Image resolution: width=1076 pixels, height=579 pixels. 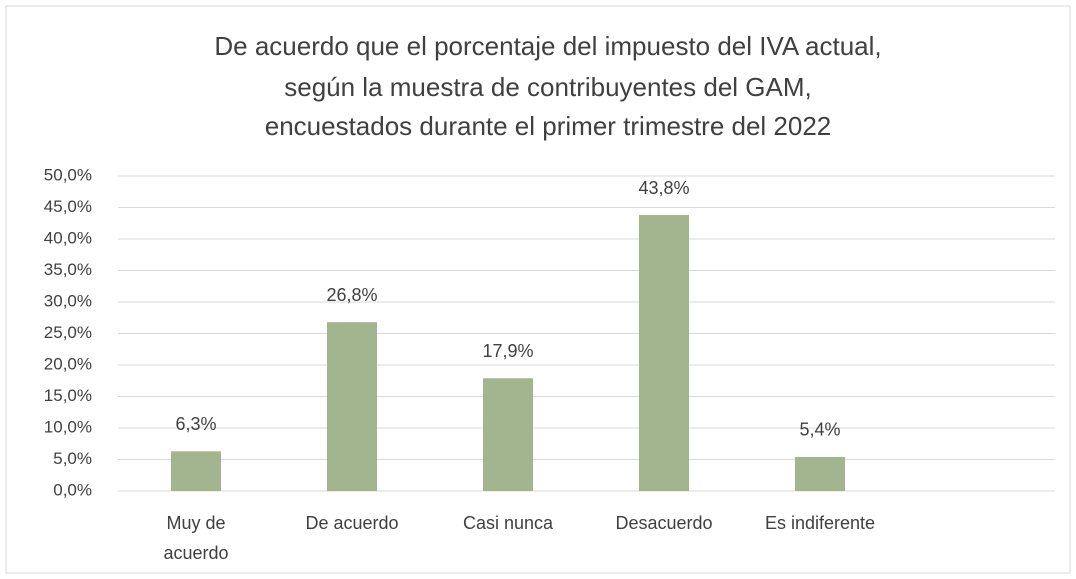 I want to click on y-tick-label: 5,0%, so click(x=72, y=458).